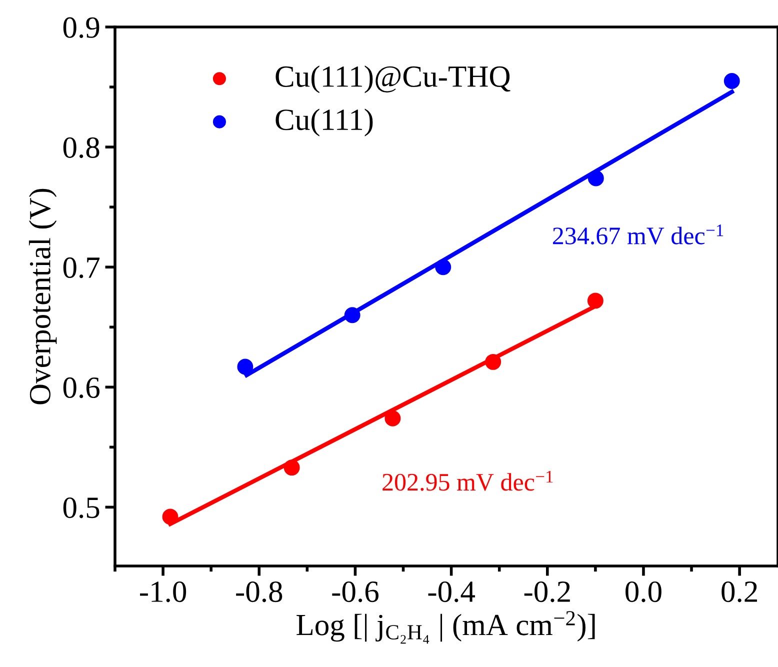 Image resolution: width=778 pixels, height=667 pixels. I want to click on y-tick-label: 0.9, so click(81, 27).